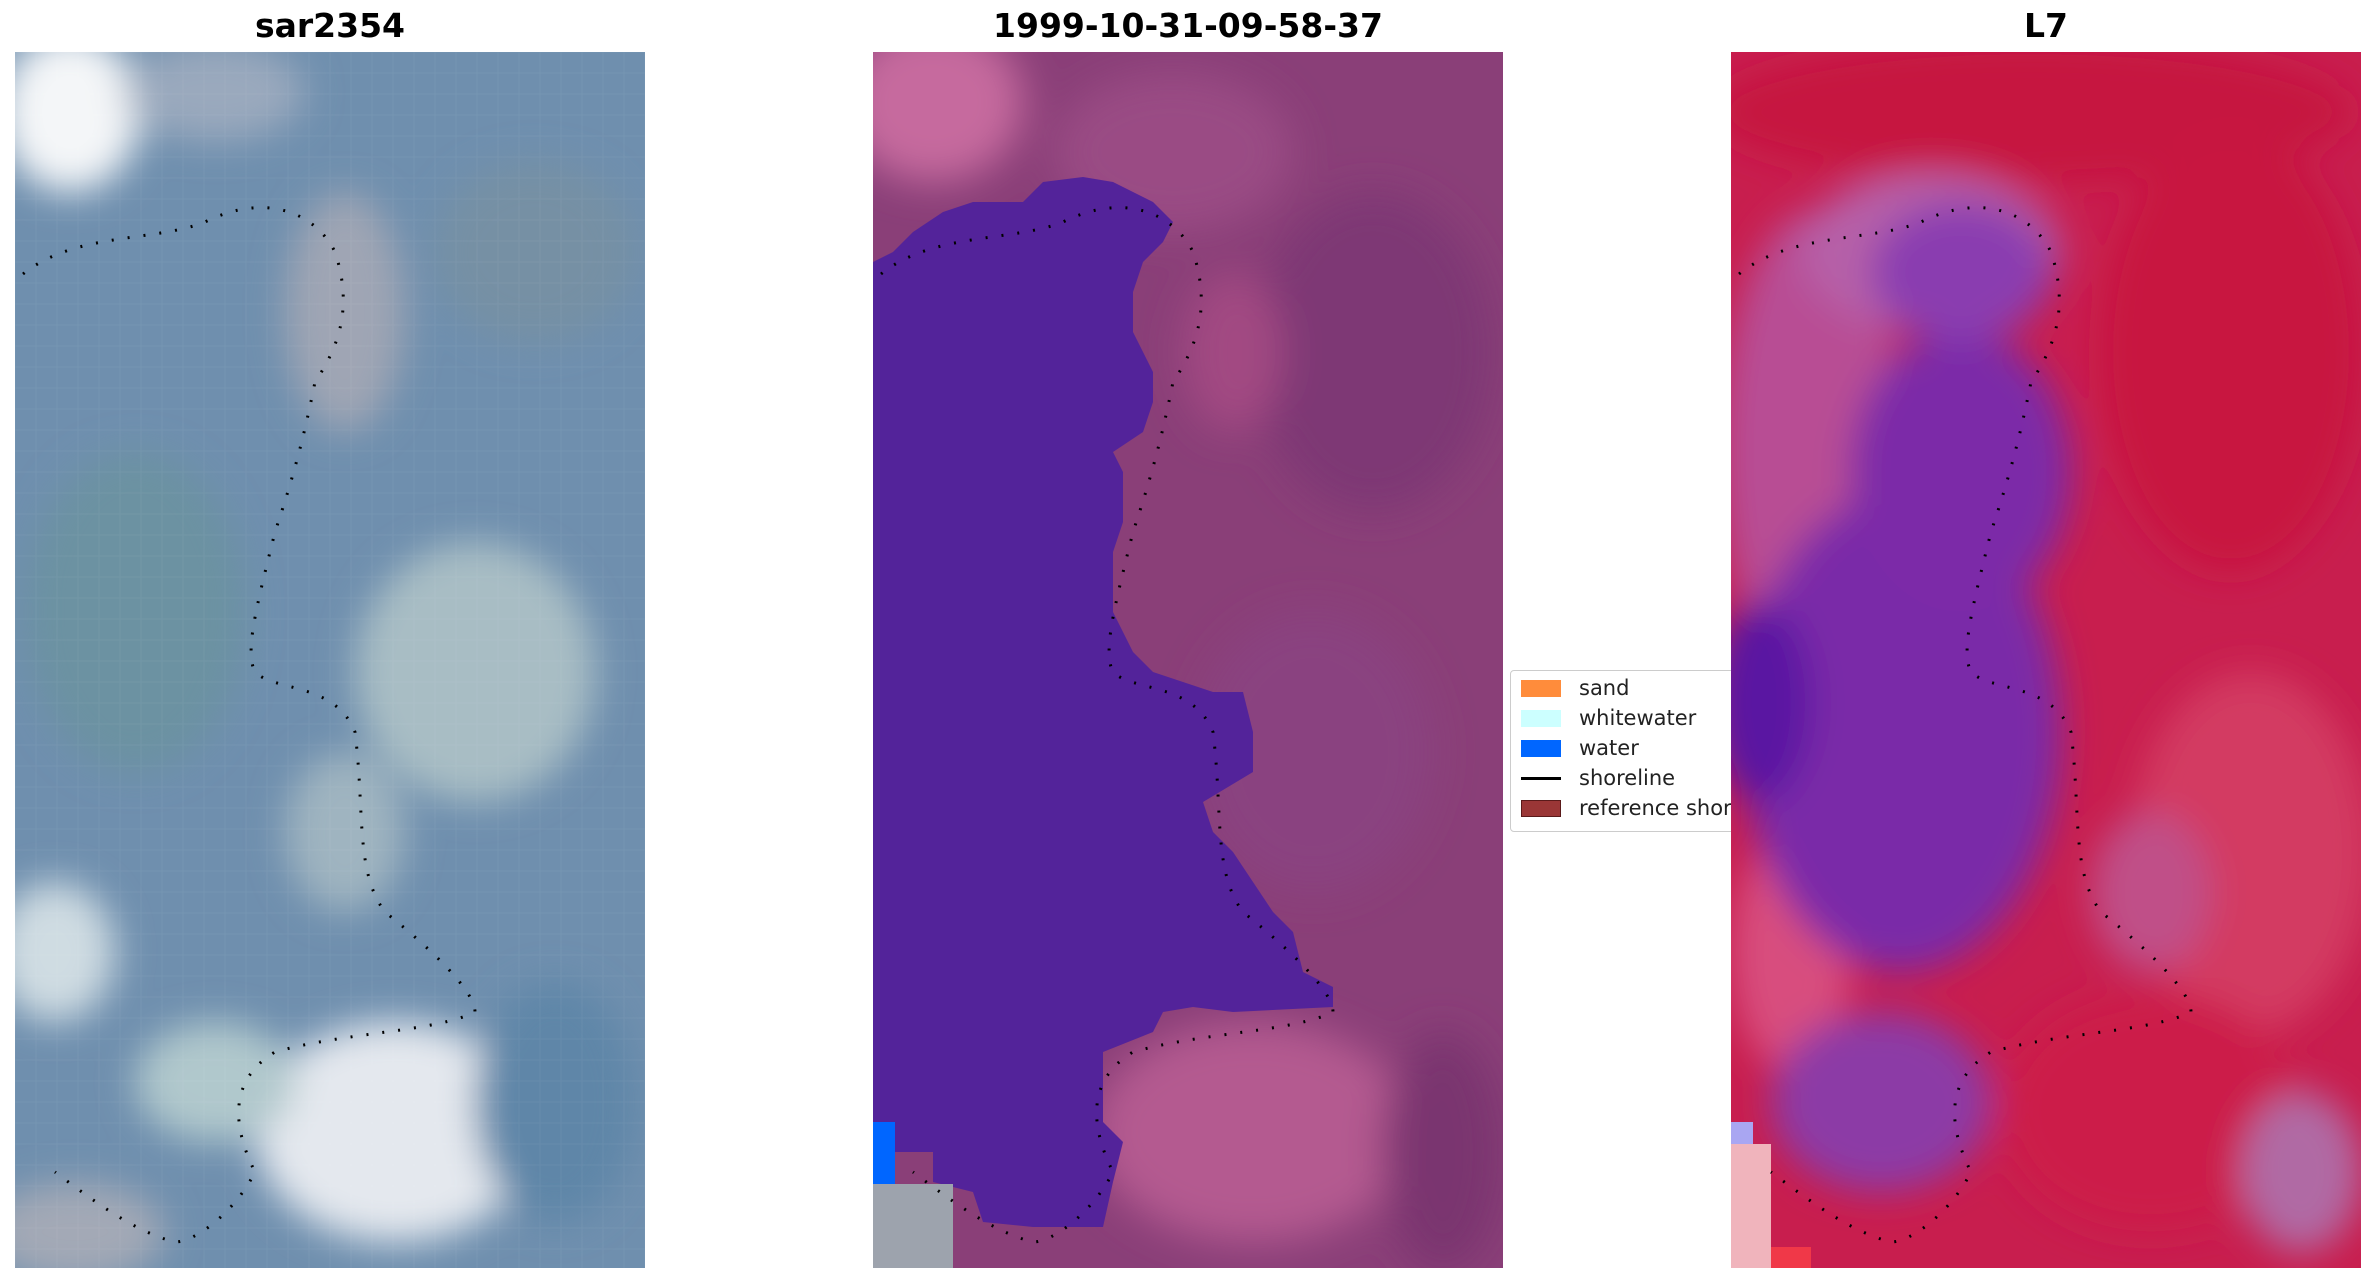 This screenshot has width=2373, height=1283. I want to click on bright-red-pixels, so click(1791, 1257).